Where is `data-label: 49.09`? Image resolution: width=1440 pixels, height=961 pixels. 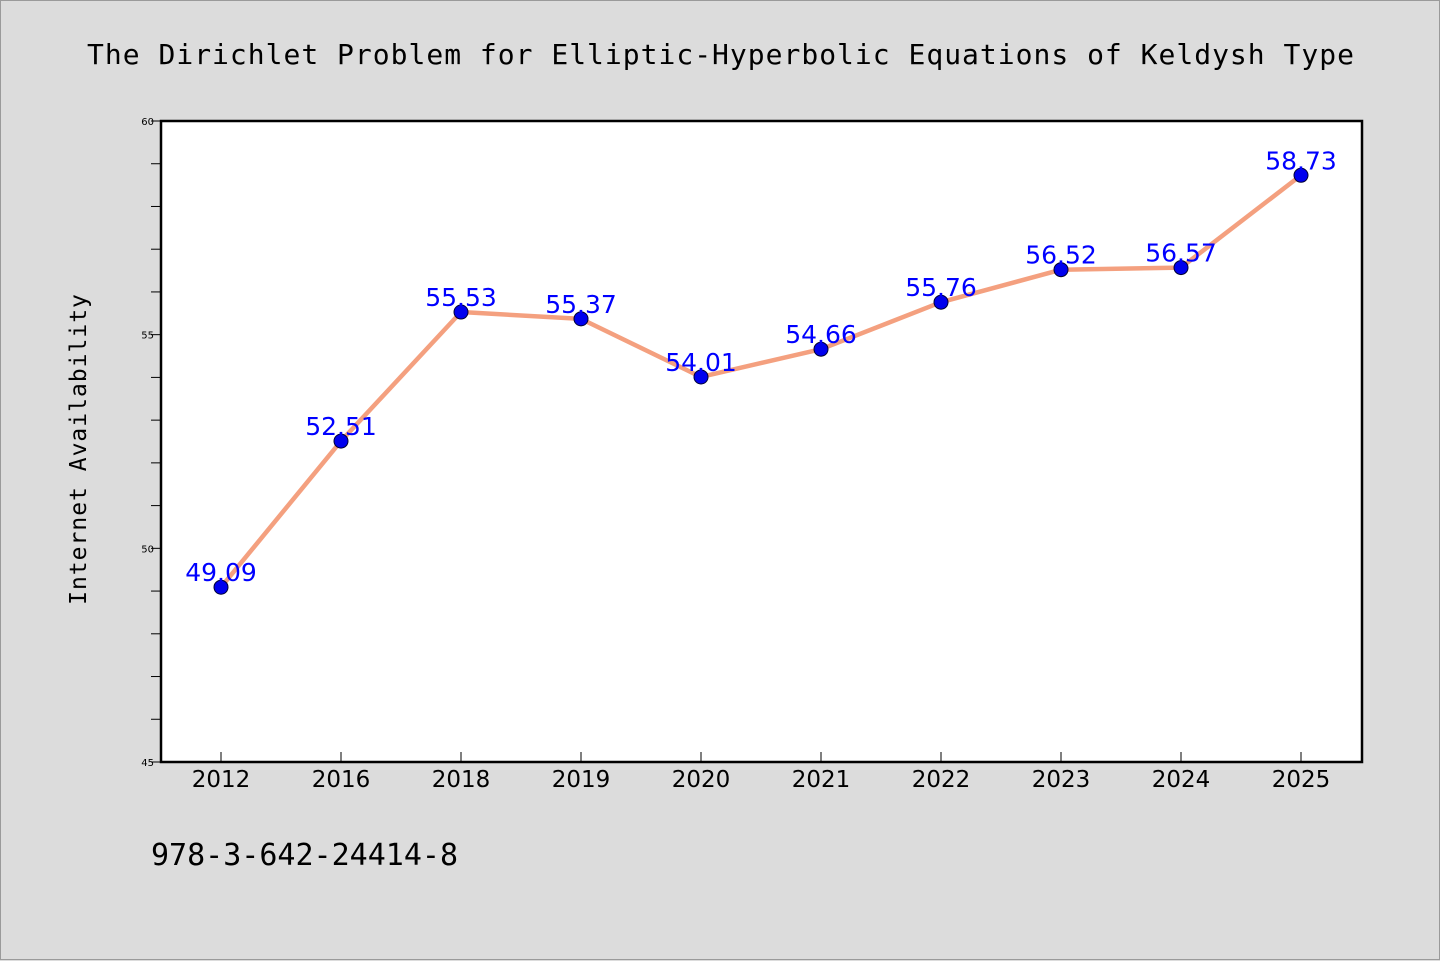
data-label: 49.09 is located at coordinates (221, 572).